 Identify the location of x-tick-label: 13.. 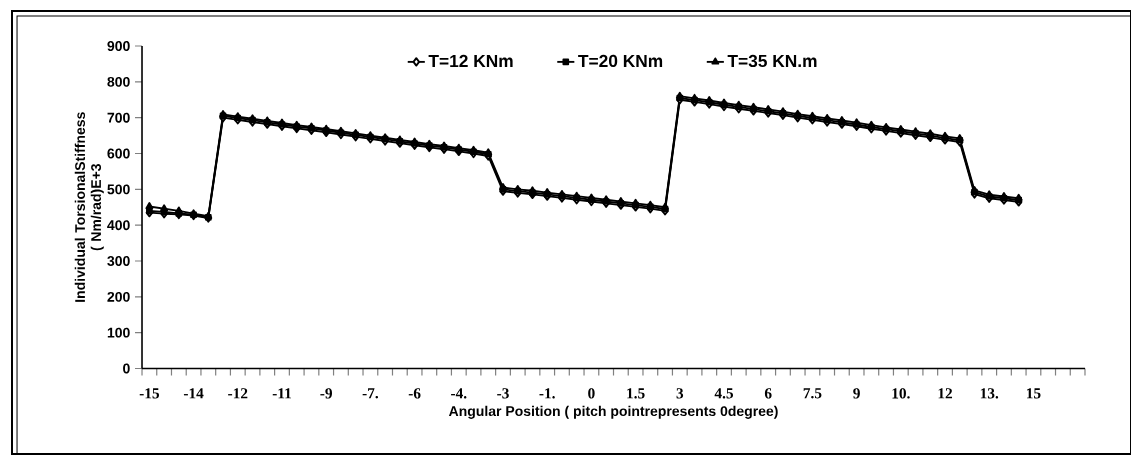
(989, 393).